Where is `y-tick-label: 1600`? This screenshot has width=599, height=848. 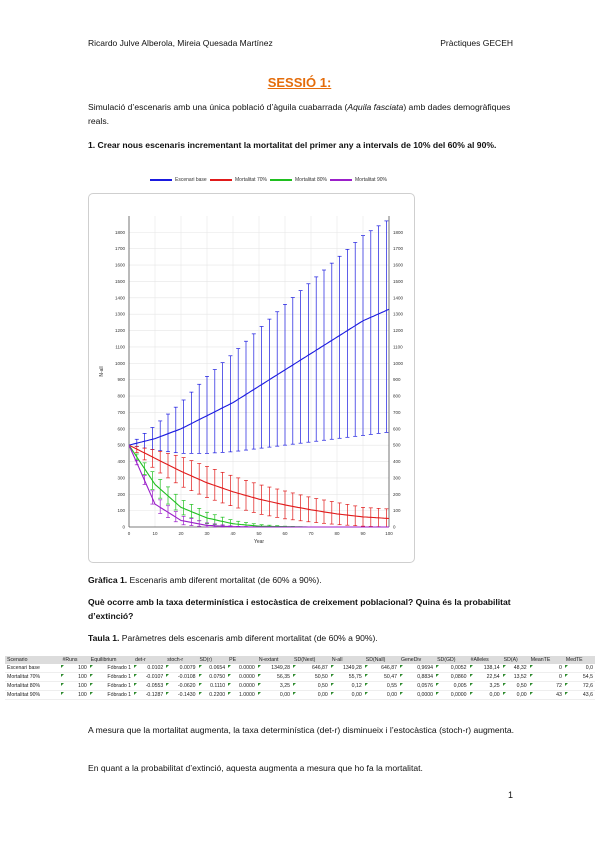 y-tick-label: 1600 is located at coordinates (120, 265).